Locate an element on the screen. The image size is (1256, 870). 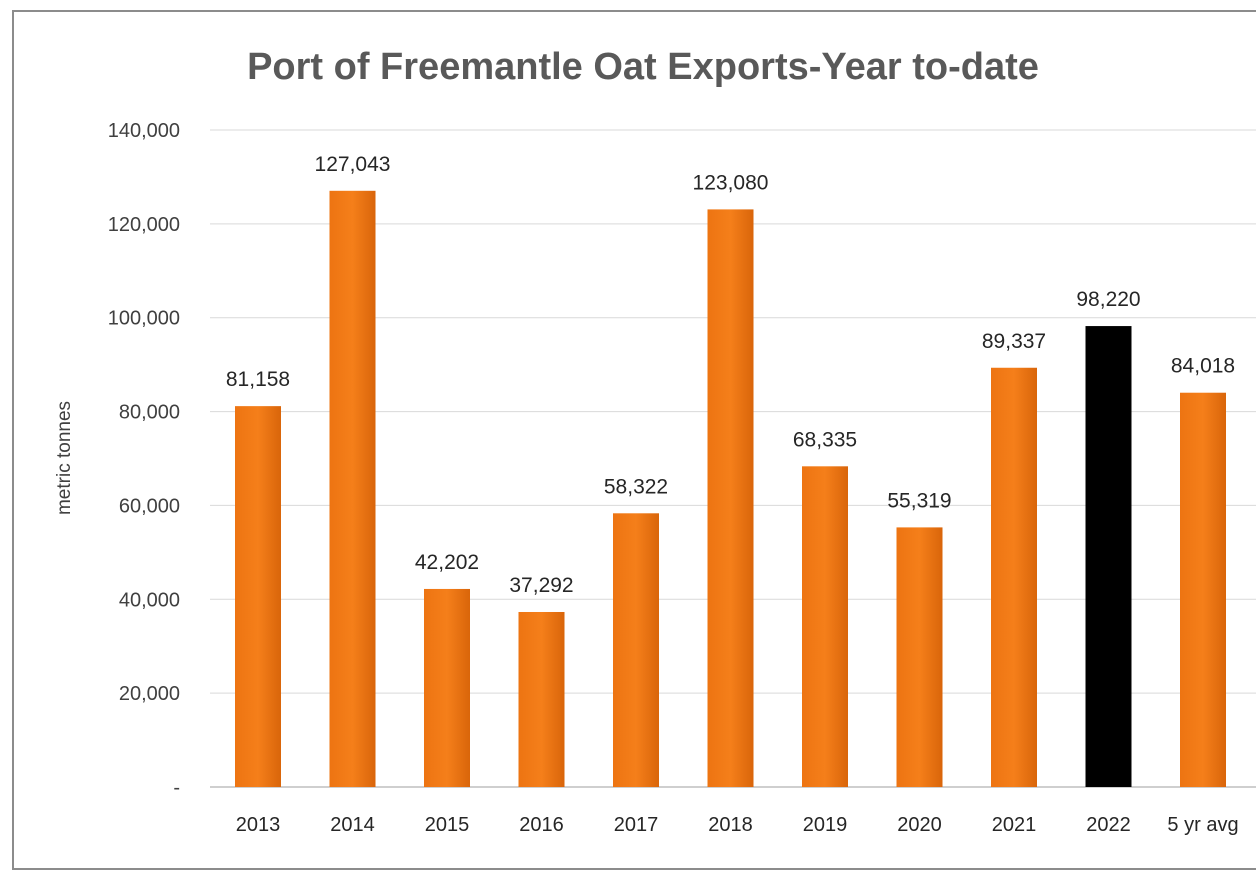
y-tick-label: 60,000 is located at coordinates (149, 506).